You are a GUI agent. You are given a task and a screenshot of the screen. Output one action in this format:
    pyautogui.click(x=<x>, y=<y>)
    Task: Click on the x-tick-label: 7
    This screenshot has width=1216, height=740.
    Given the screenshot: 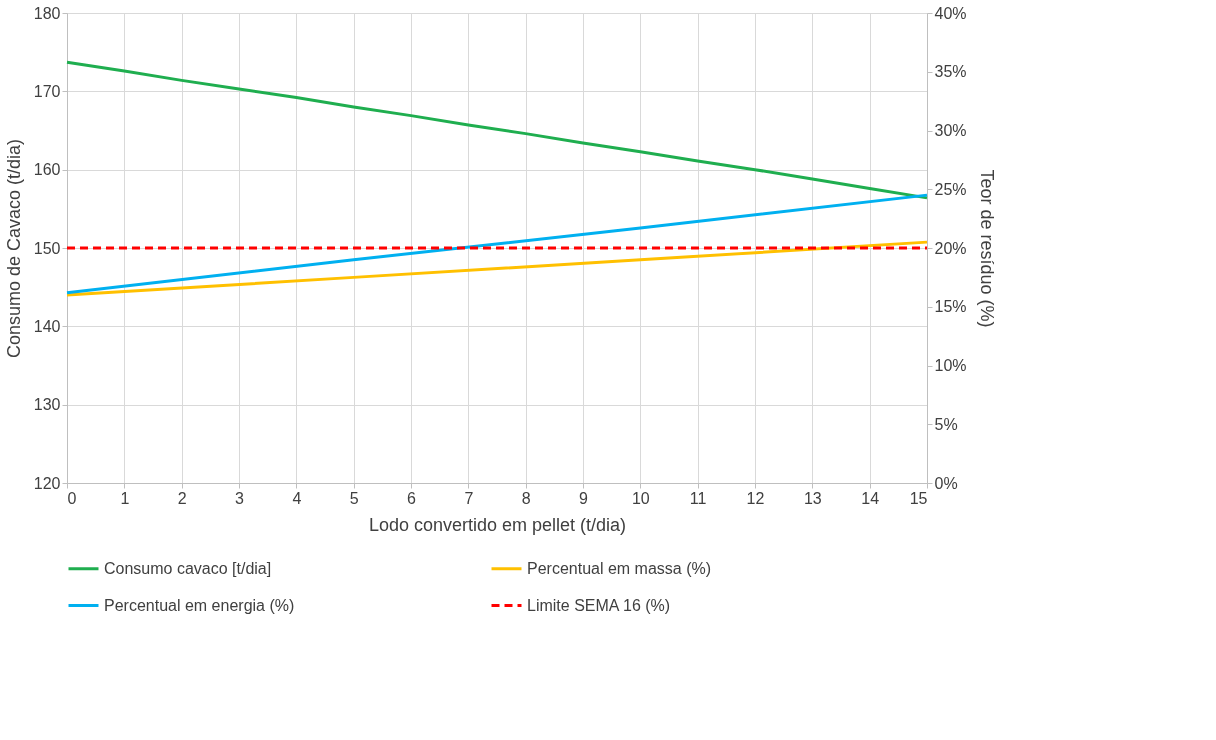 What is the action you would take?
    pyautogui.click(x=469, y=498)
    